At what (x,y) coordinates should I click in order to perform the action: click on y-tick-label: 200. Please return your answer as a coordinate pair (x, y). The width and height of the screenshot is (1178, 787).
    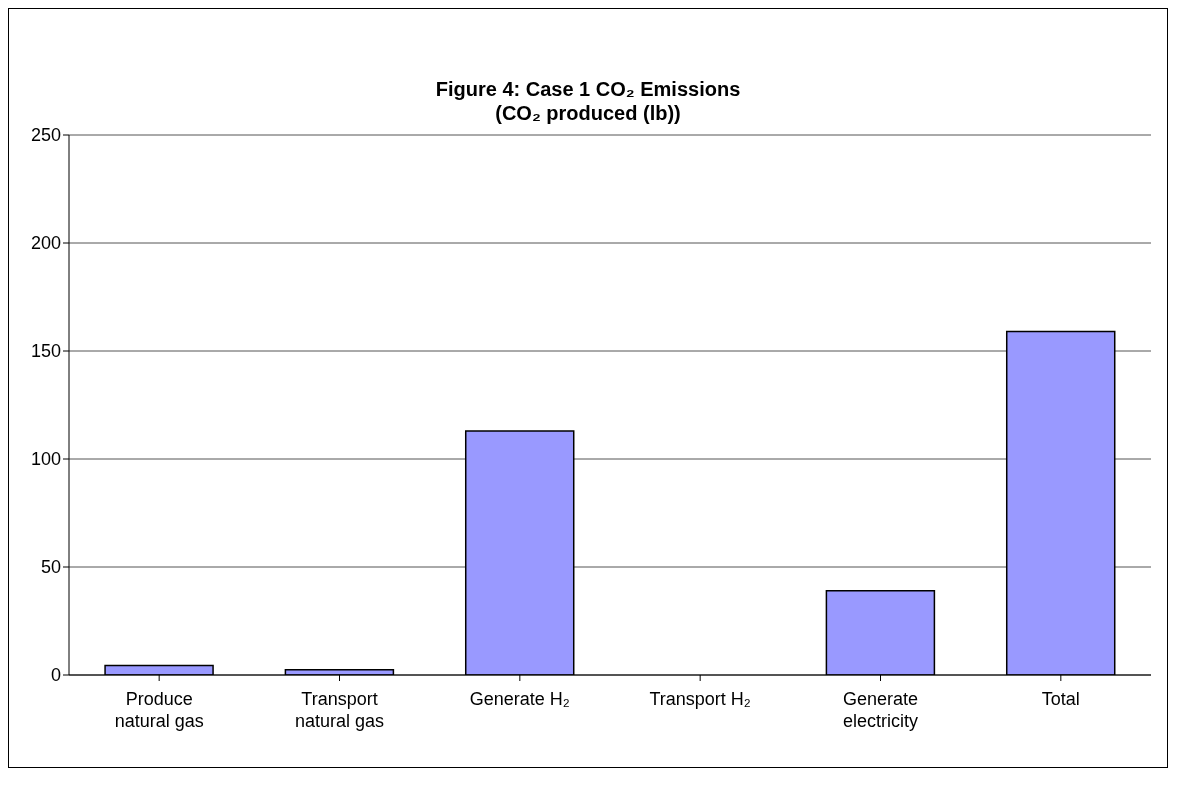
    Looking at the image, I should click on (45, 243).